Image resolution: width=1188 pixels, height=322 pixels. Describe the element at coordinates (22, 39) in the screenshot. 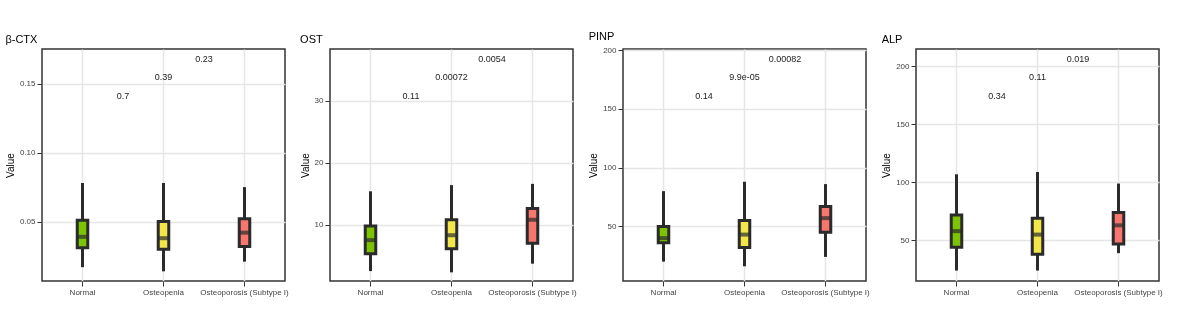

I see `chart-title: β-CTX` at that location.